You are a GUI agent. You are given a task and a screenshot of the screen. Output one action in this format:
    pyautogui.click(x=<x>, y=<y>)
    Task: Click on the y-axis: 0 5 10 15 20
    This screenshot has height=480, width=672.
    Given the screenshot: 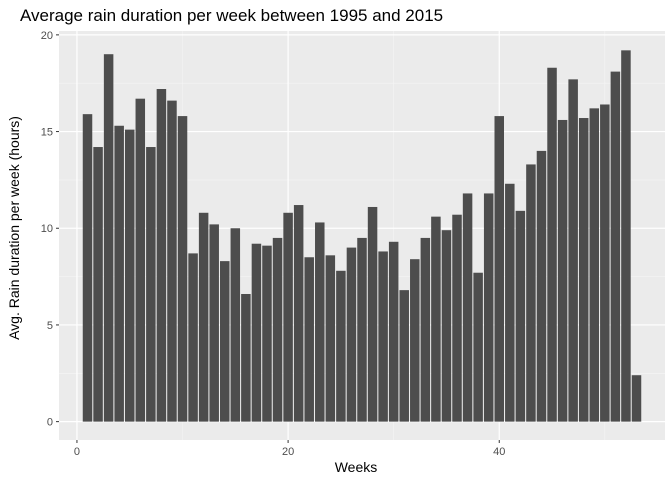 What is the action you would take?
    pyautogui.click(x=50, y=229)
    